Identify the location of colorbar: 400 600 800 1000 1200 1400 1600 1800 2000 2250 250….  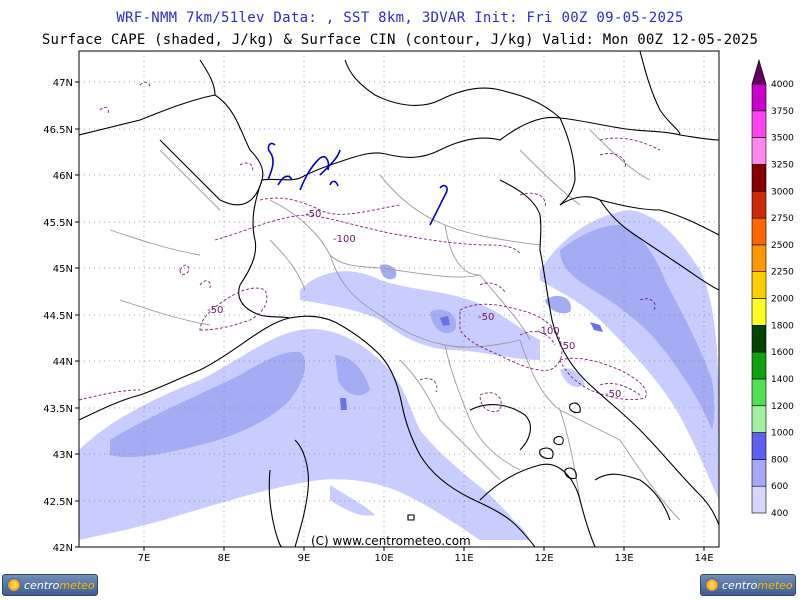
(772, 288).